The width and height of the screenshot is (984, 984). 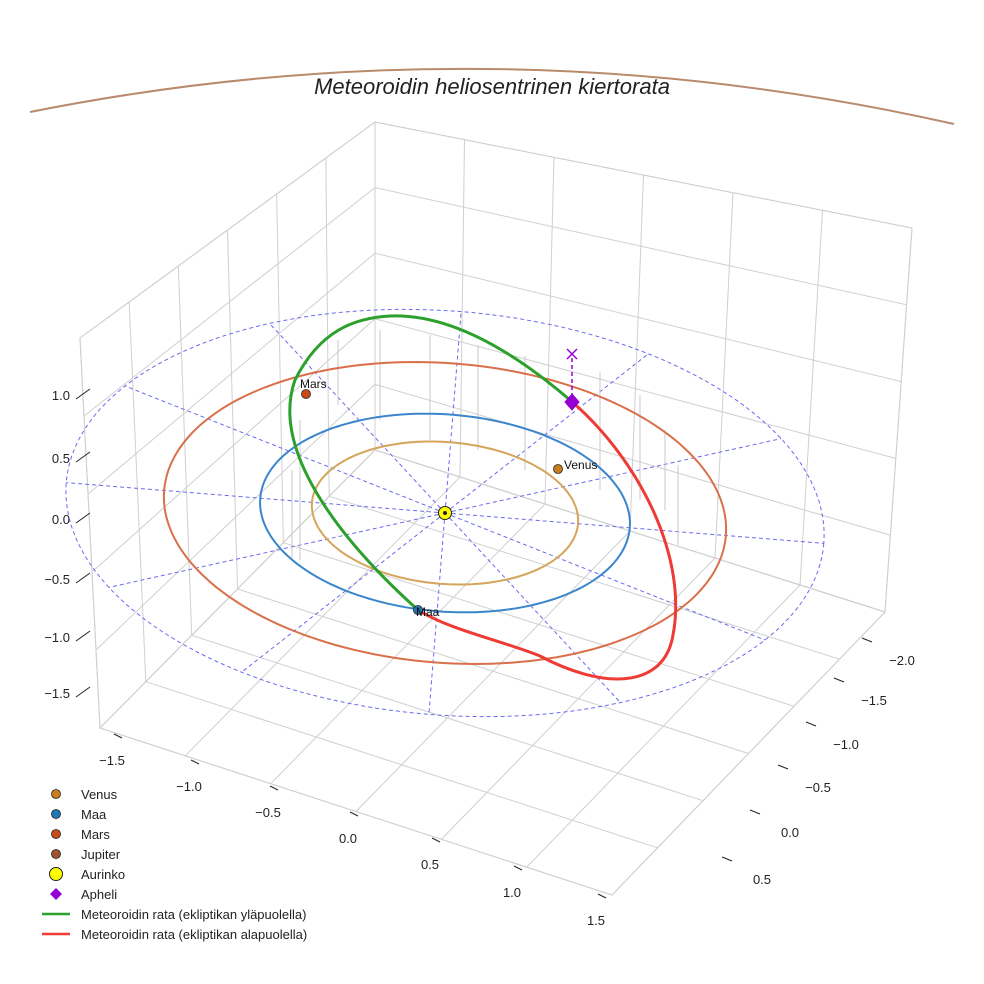 I want to click on meteoroid-orbit, so click(x=483, y=497).